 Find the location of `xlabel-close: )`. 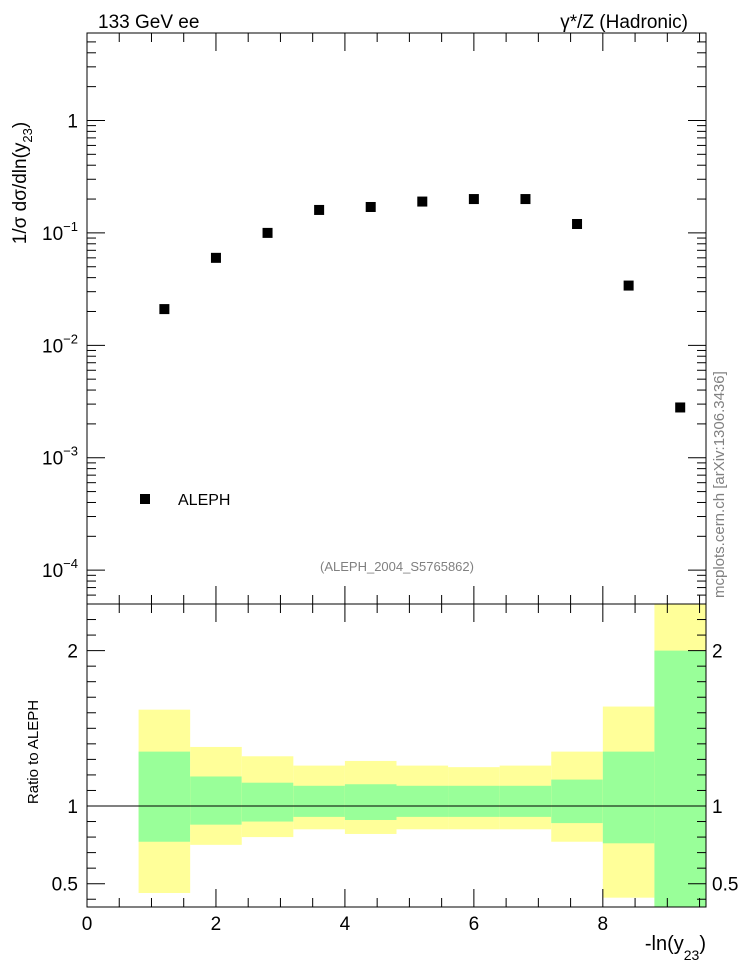

xlabel-close: ) is located at coordinates (702, 944).